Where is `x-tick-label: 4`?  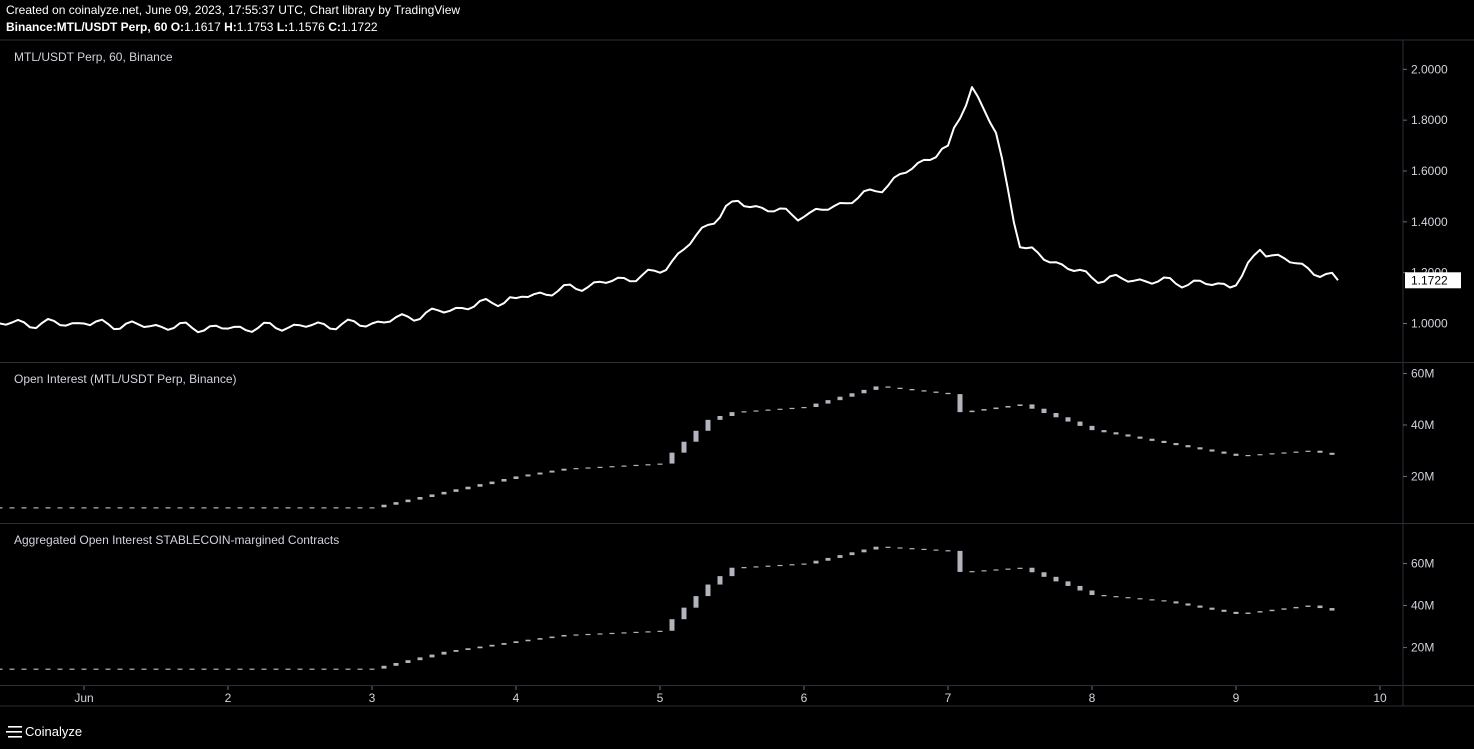
x-tick-label: 4 is located at coordinates (516, 698).